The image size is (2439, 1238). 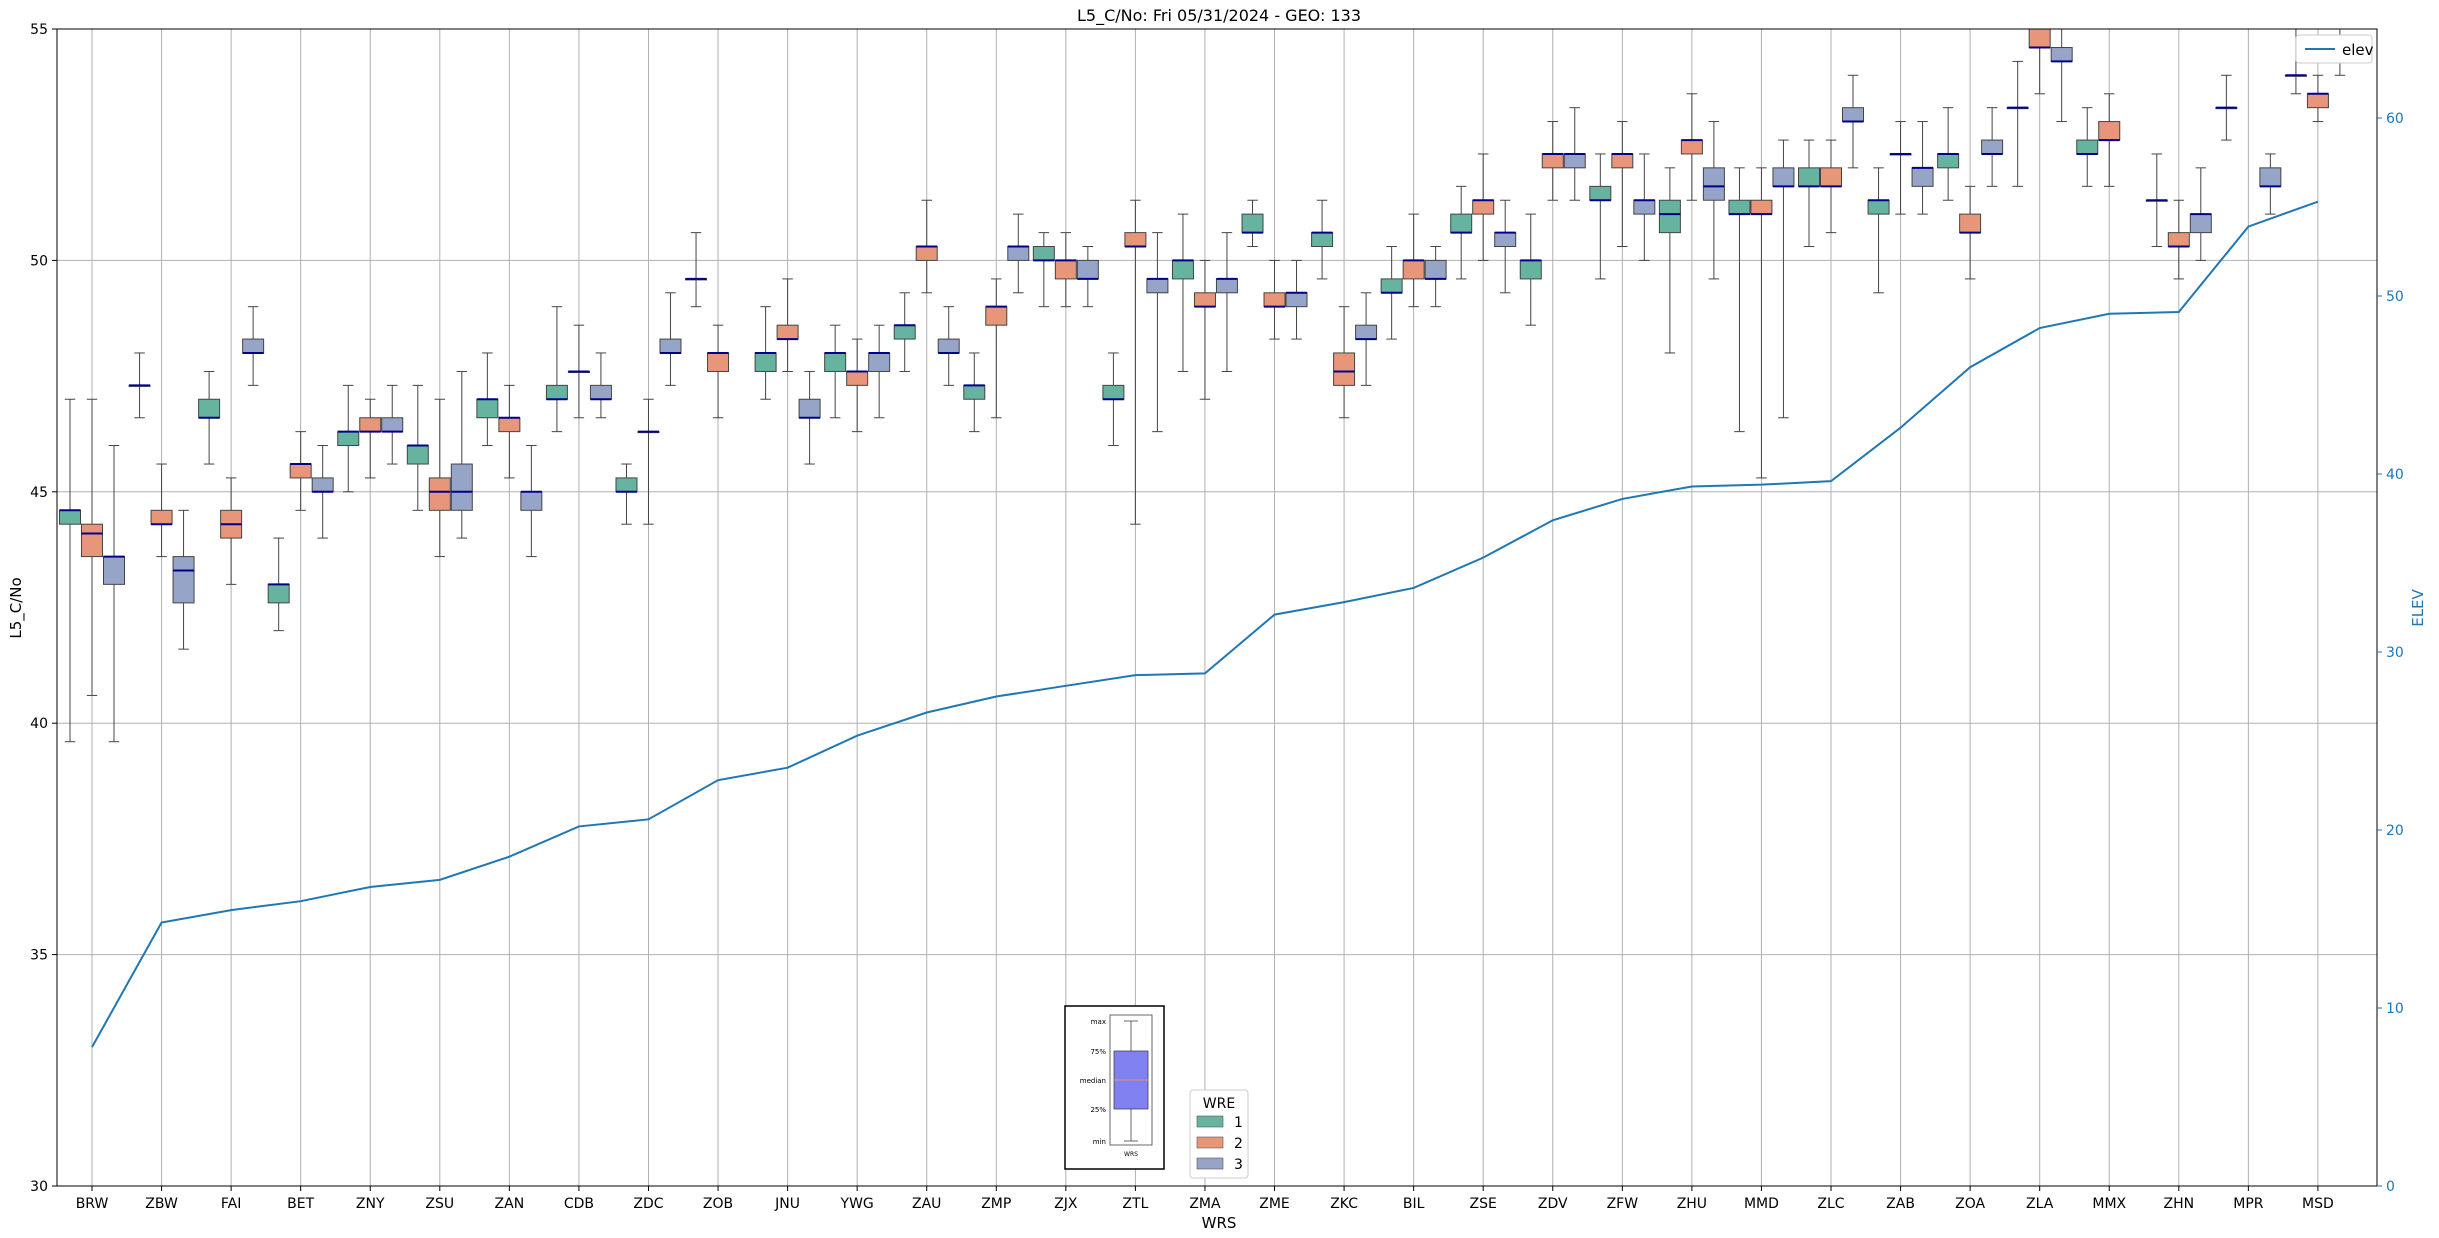 I want to click on key-label-min: min, so click(x=1099, y=1142).